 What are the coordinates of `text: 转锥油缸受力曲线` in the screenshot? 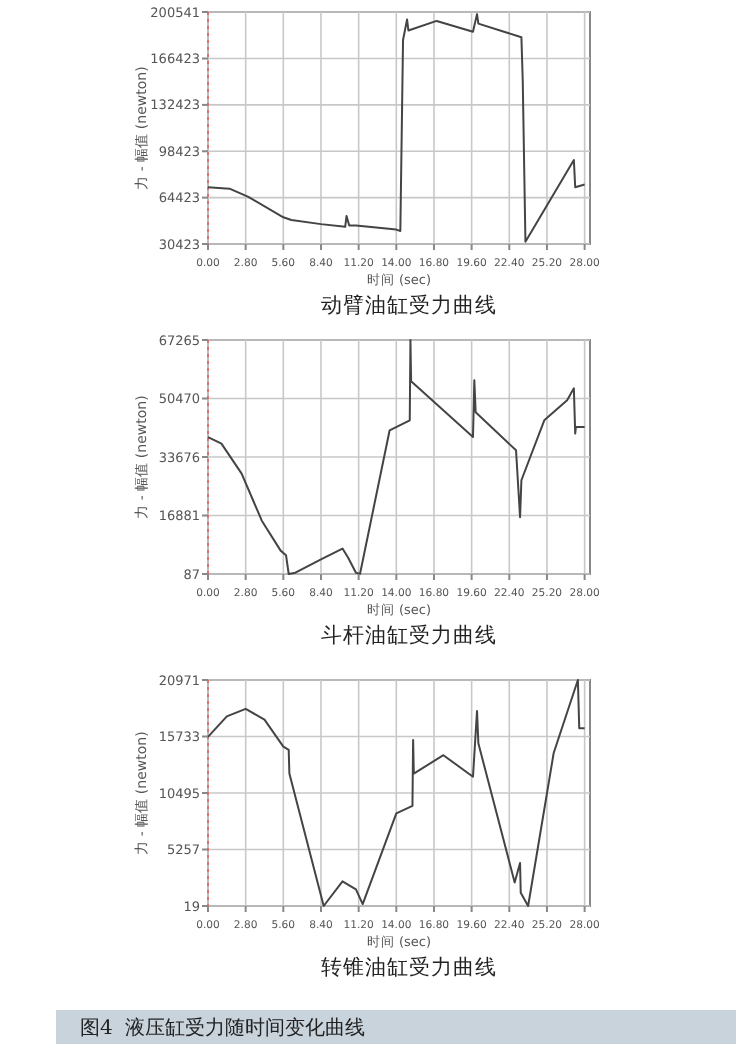 It's located at (409, 967).